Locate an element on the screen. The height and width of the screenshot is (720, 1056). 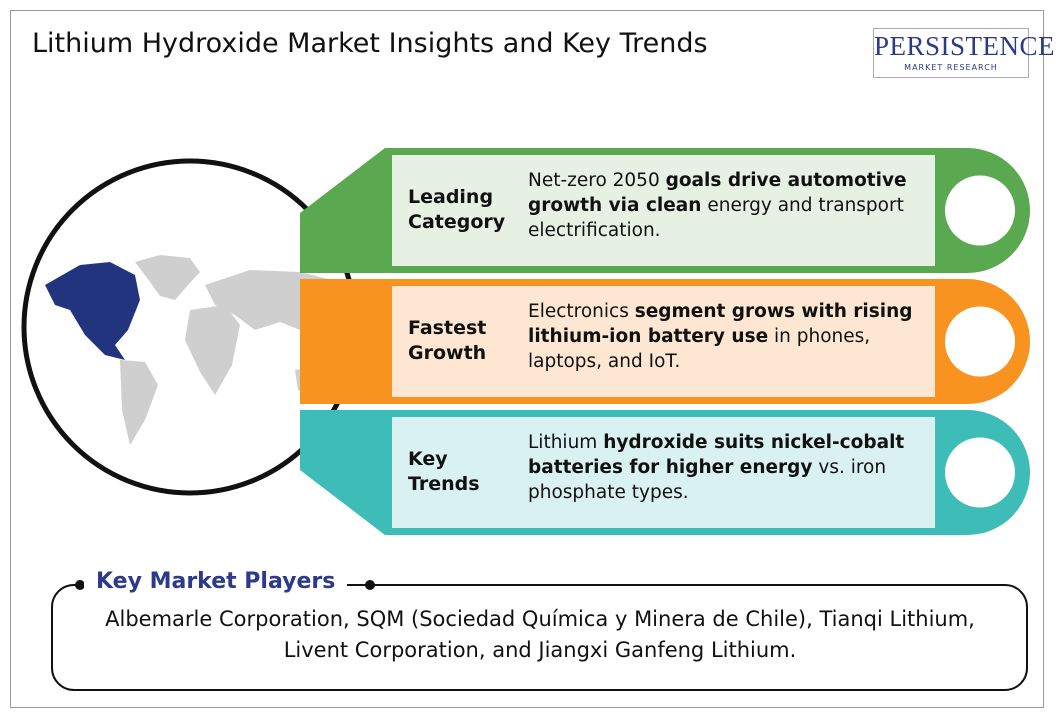
insight-label: Key Trends is located at coordinates (444, 471).